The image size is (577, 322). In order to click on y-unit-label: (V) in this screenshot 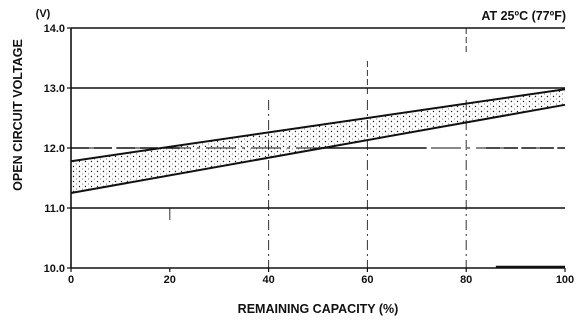, I will do `click(43, 14)`.